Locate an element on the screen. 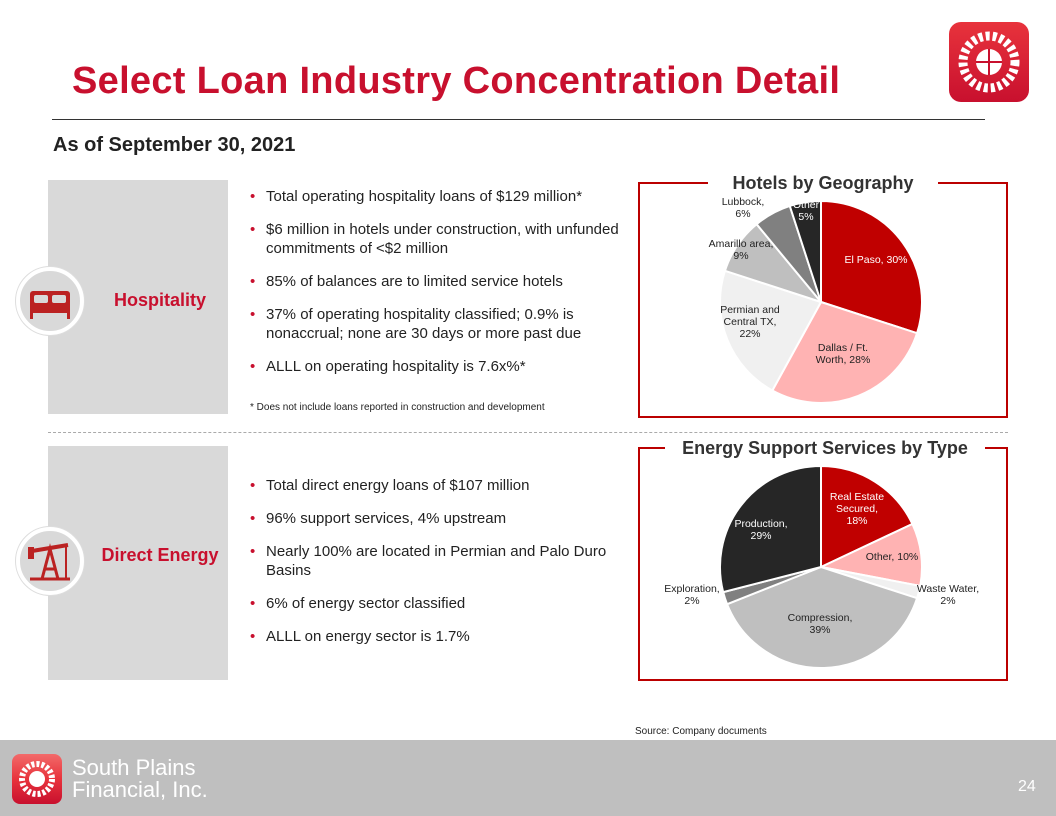 This screenshot has height=816, width=1056. pie-data-label: Real Estate Secured, 18% is located at coordinates (857, 509).